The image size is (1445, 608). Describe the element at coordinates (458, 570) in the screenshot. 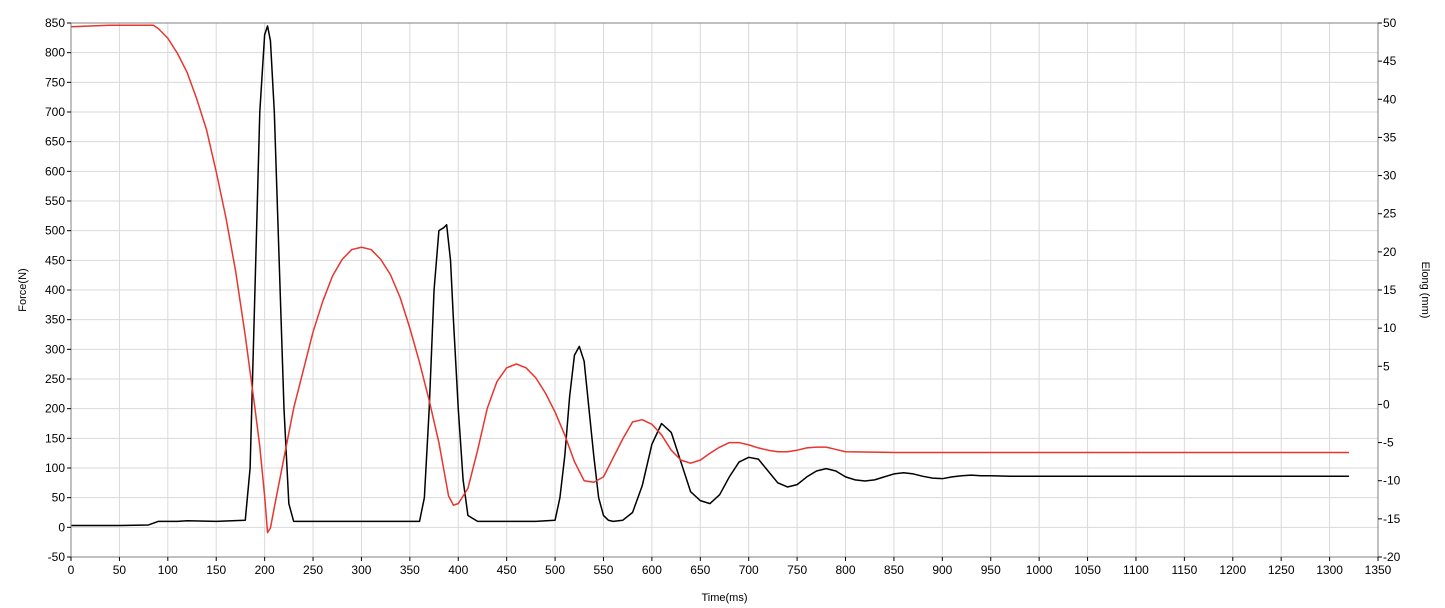

I see `x-tick-label: 400` at that location.